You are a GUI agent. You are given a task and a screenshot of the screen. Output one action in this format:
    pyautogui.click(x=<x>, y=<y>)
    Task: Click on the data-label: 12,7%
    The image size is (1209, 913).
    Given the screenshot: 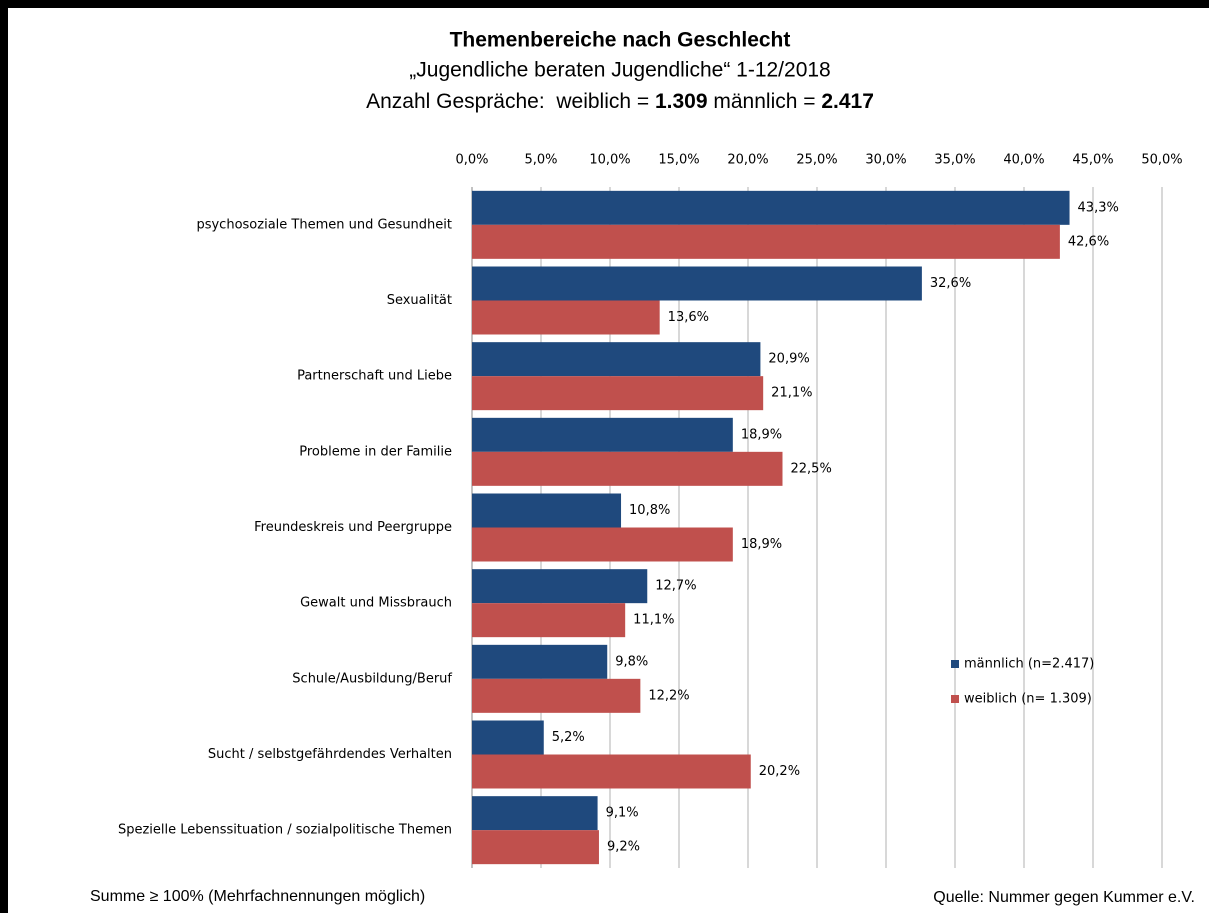 What is the action you would take?
    pyautogui.click(x=675, y=586)
    